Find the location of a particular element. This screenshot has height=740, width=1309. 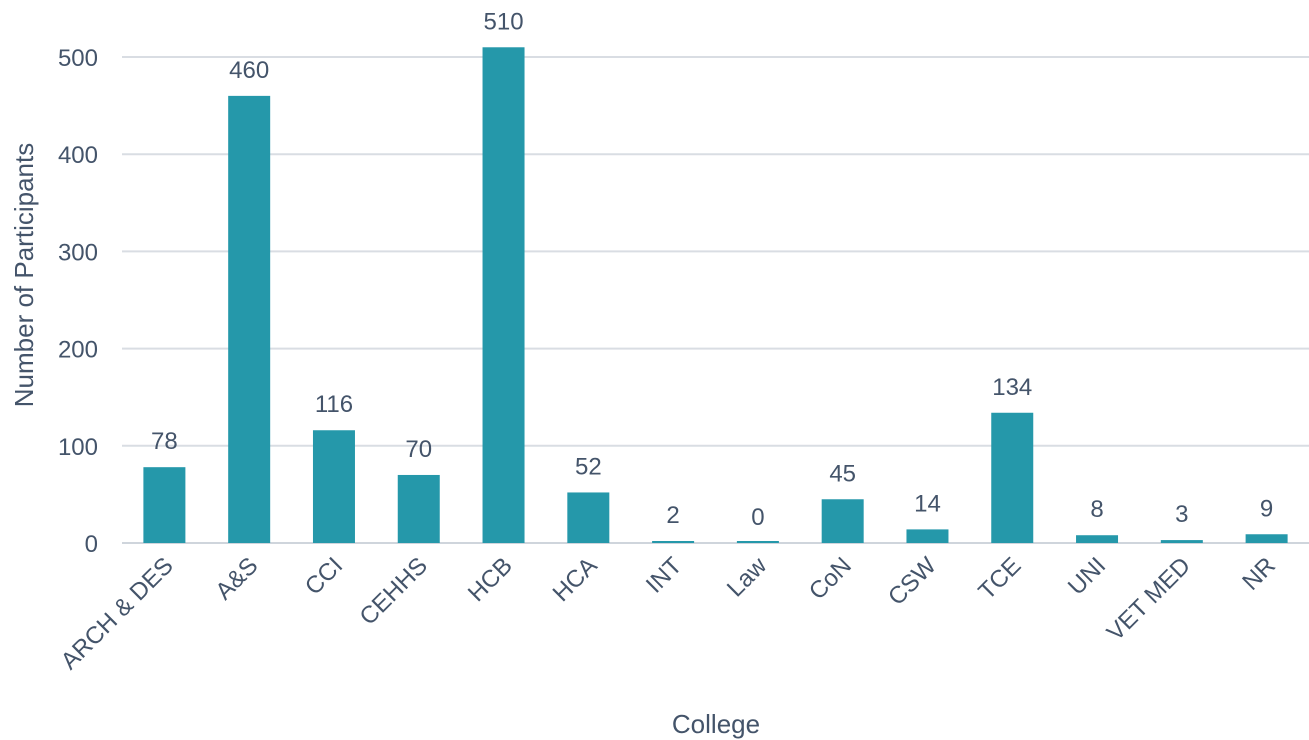

x-axis-title: College is located at coordinates (716, 724).